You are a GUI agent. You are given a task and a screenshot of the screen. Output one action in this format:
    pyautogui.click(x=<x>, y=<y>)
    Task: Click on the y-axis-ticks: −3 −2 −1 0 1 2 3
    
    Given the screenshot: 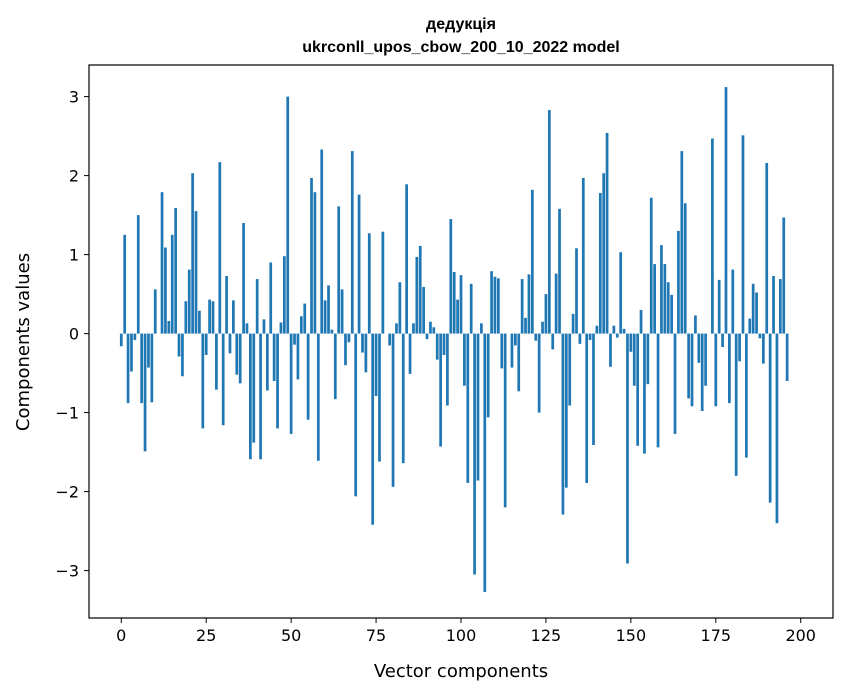 What is the action you would take?
    pyautogui.click(x=72, y=334)
    